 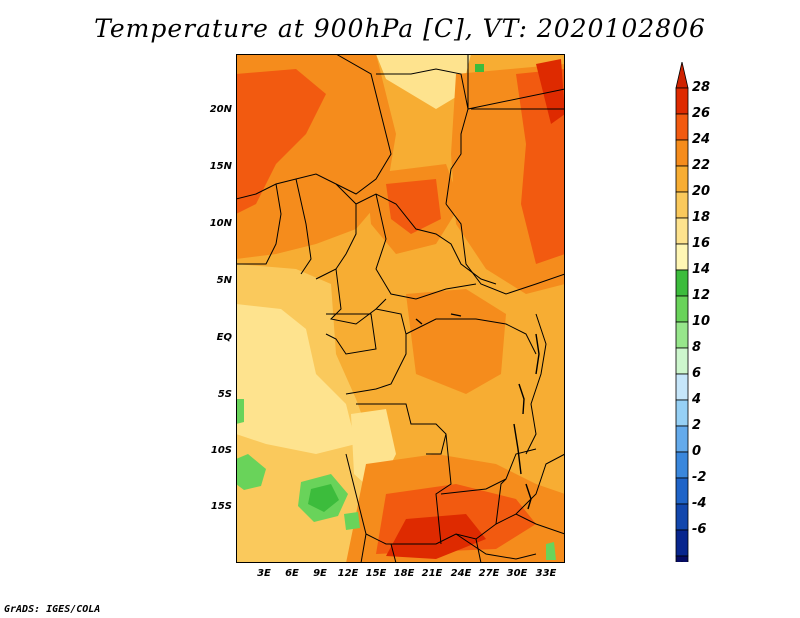 What do you see at coordinates (432, 573) in the screenshot?
I see `lon-label: 21E` at bounding box center [432, 573].